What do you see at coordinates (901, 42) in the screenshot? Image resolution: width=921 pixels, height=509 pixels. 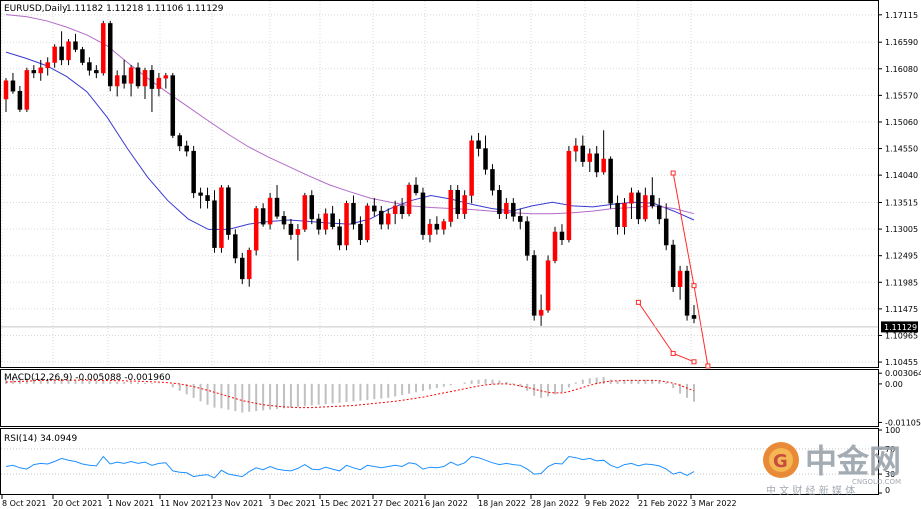 I see `price-tick-label: 1.16590` at bounding box center [901, 42].